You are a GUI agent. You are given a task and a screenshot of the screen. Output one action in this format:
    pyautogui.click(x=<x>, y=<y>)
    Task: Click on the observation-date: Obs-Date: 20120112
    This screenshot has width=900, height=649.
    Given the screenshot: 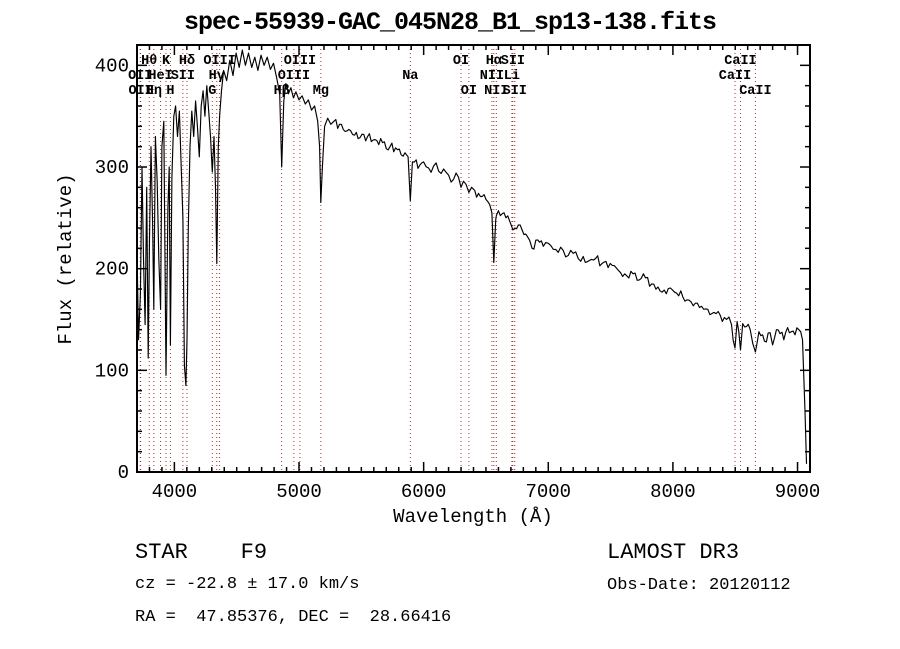 What is the action you would take?
    pyautogui.click(x=699, y=585)
    